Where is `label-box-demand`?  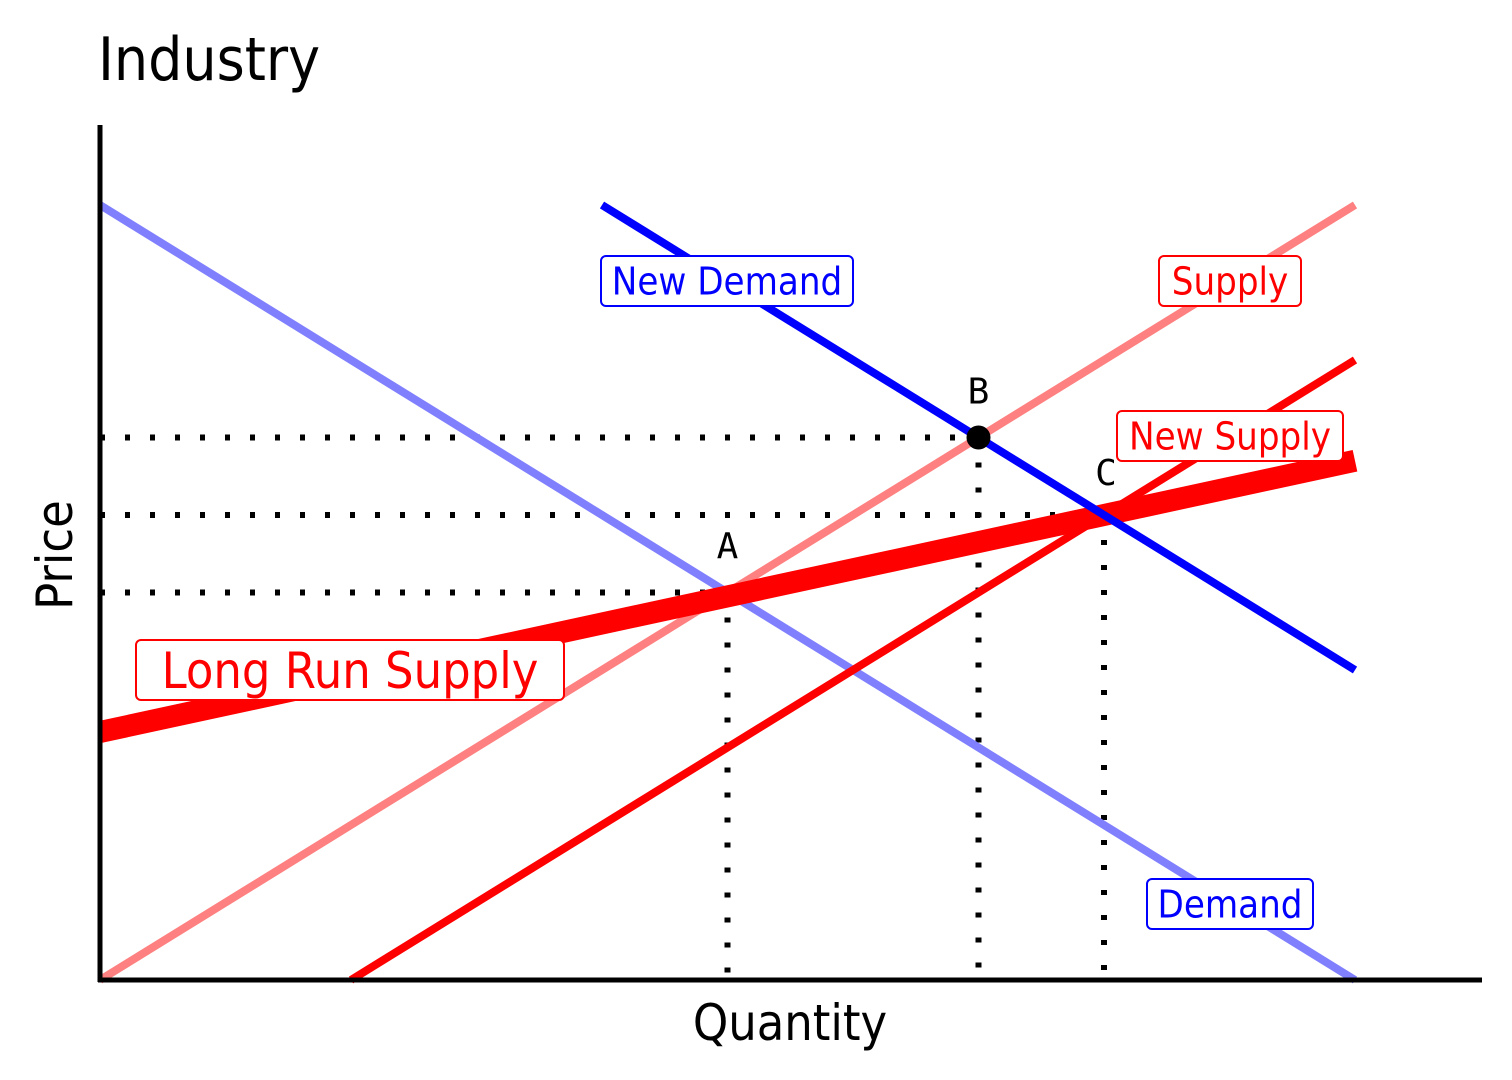 label-box-demand is located at coordinates (1230, 904).